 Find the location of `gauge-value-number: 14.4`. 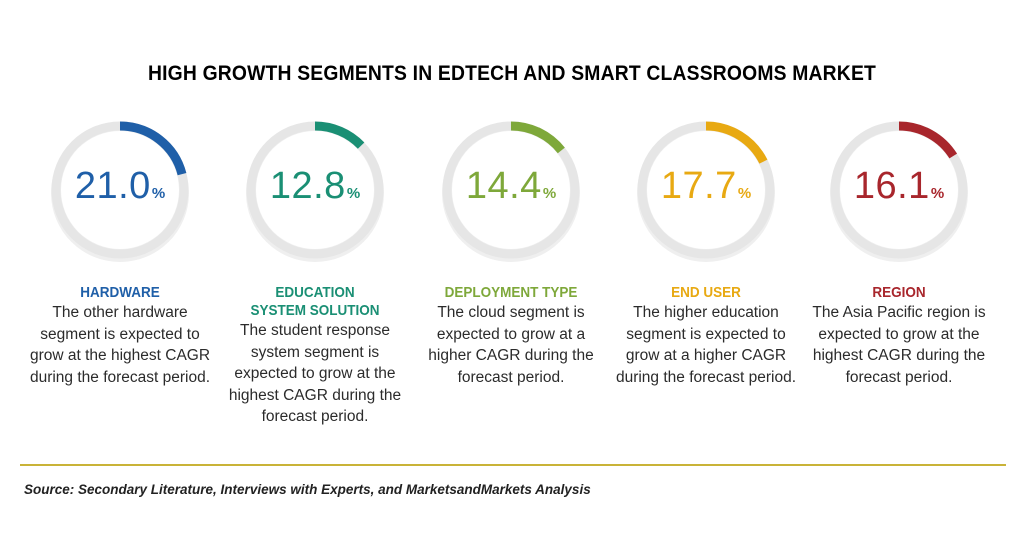

gauge-value-number: 14.4 is located at coordinates (503, 186).